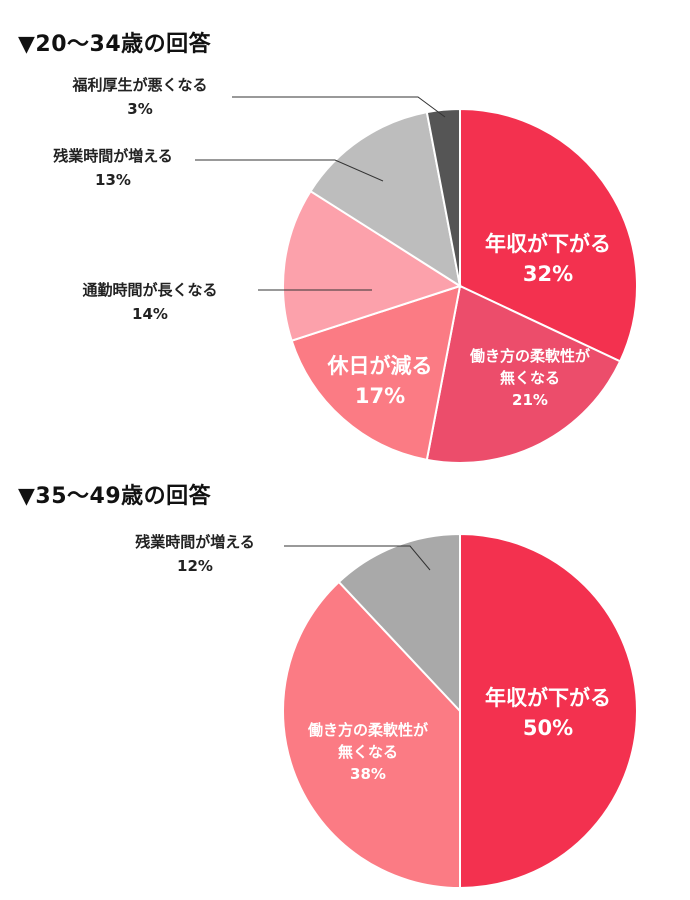  Describe the element at coordinates (115, 44) in the screenshot. I see `chart1-title: ▼20～34歳の回答` at that location.